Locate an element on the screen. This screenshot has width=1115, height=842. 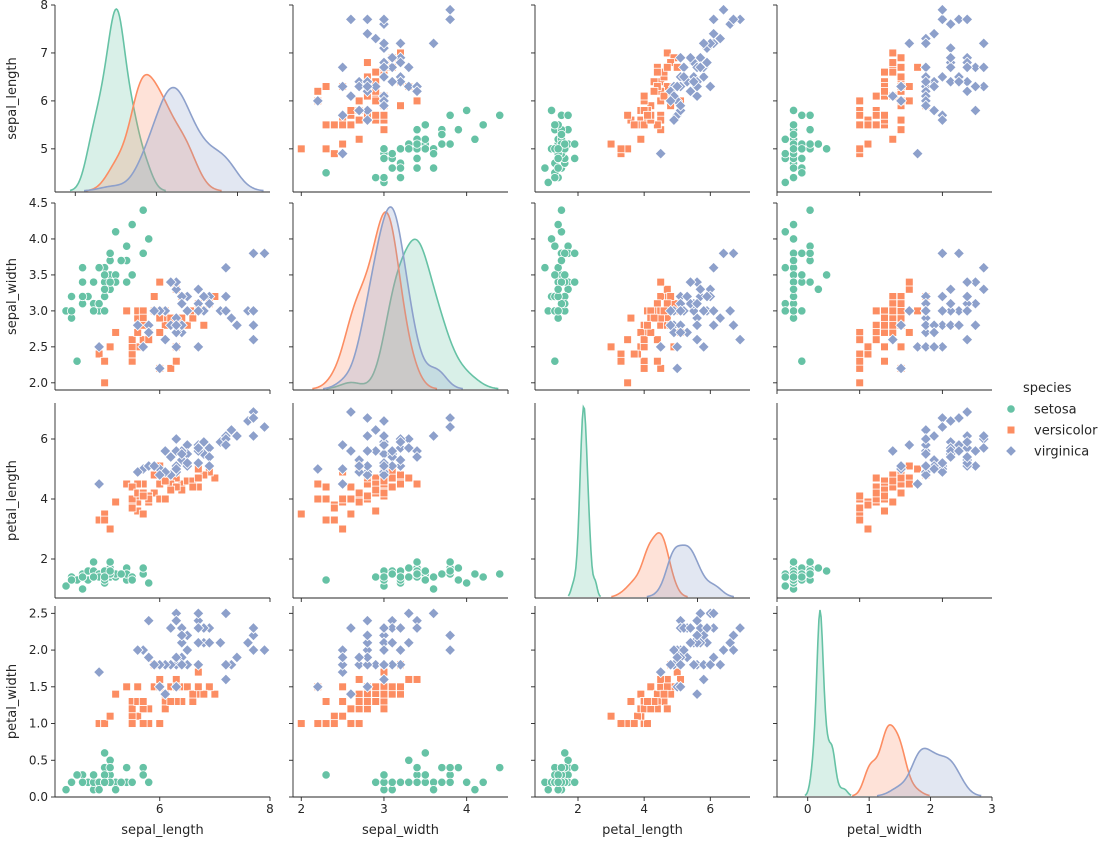
y-tick-label-sepal_width-0: 2.0 is located at coordinates (38, 383).